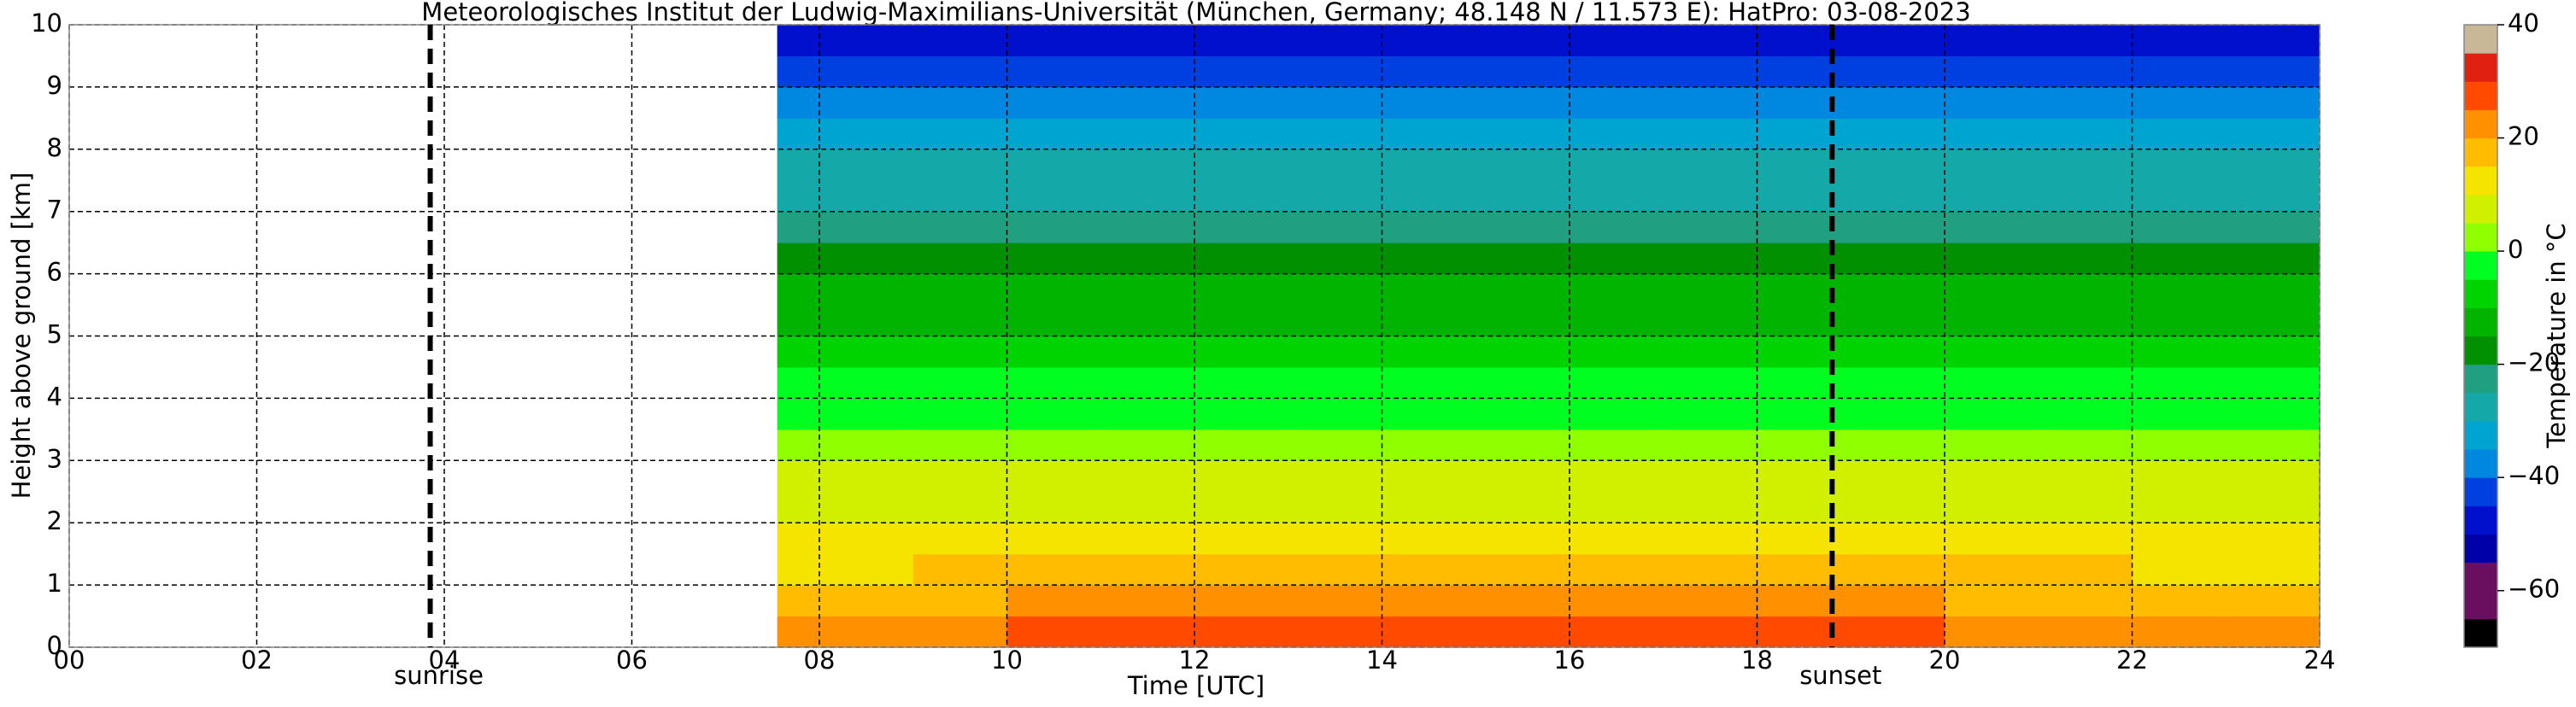 This screenshot has height=707, width=2576. Describe the element at coordinates (54, 334) in the screenshot. I see `y-tick-label: 5` at that location.